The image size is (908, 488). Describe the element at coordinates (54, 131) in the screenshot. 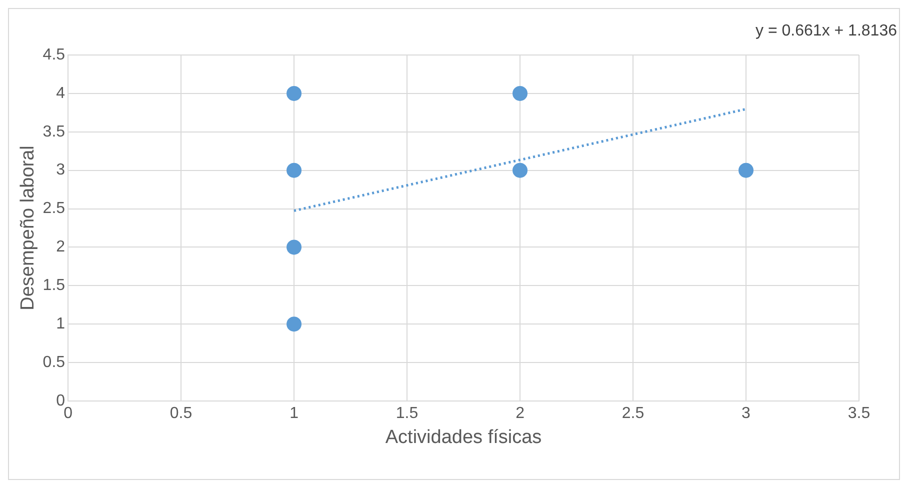

I see `y-tick-label: 3.5` at that location.